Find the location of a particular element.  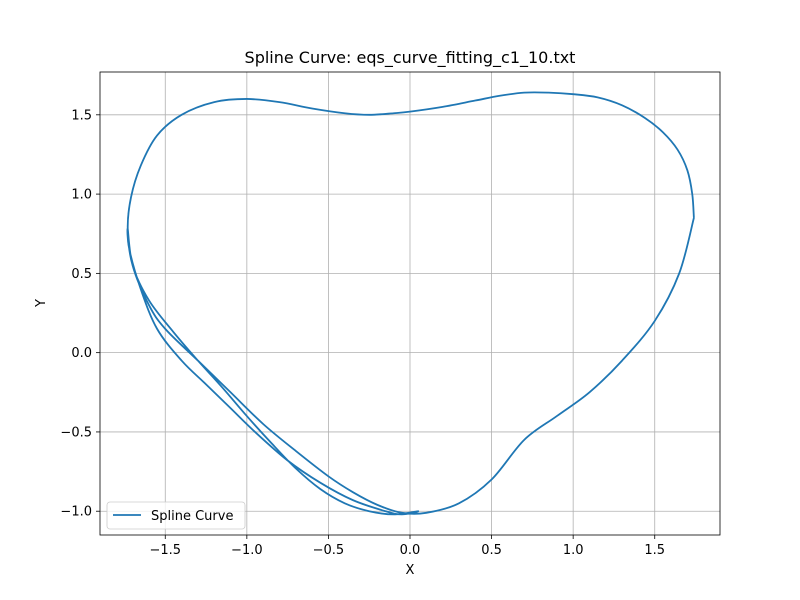

legend-label: Spline Curve is located at coordinates (192, 516).